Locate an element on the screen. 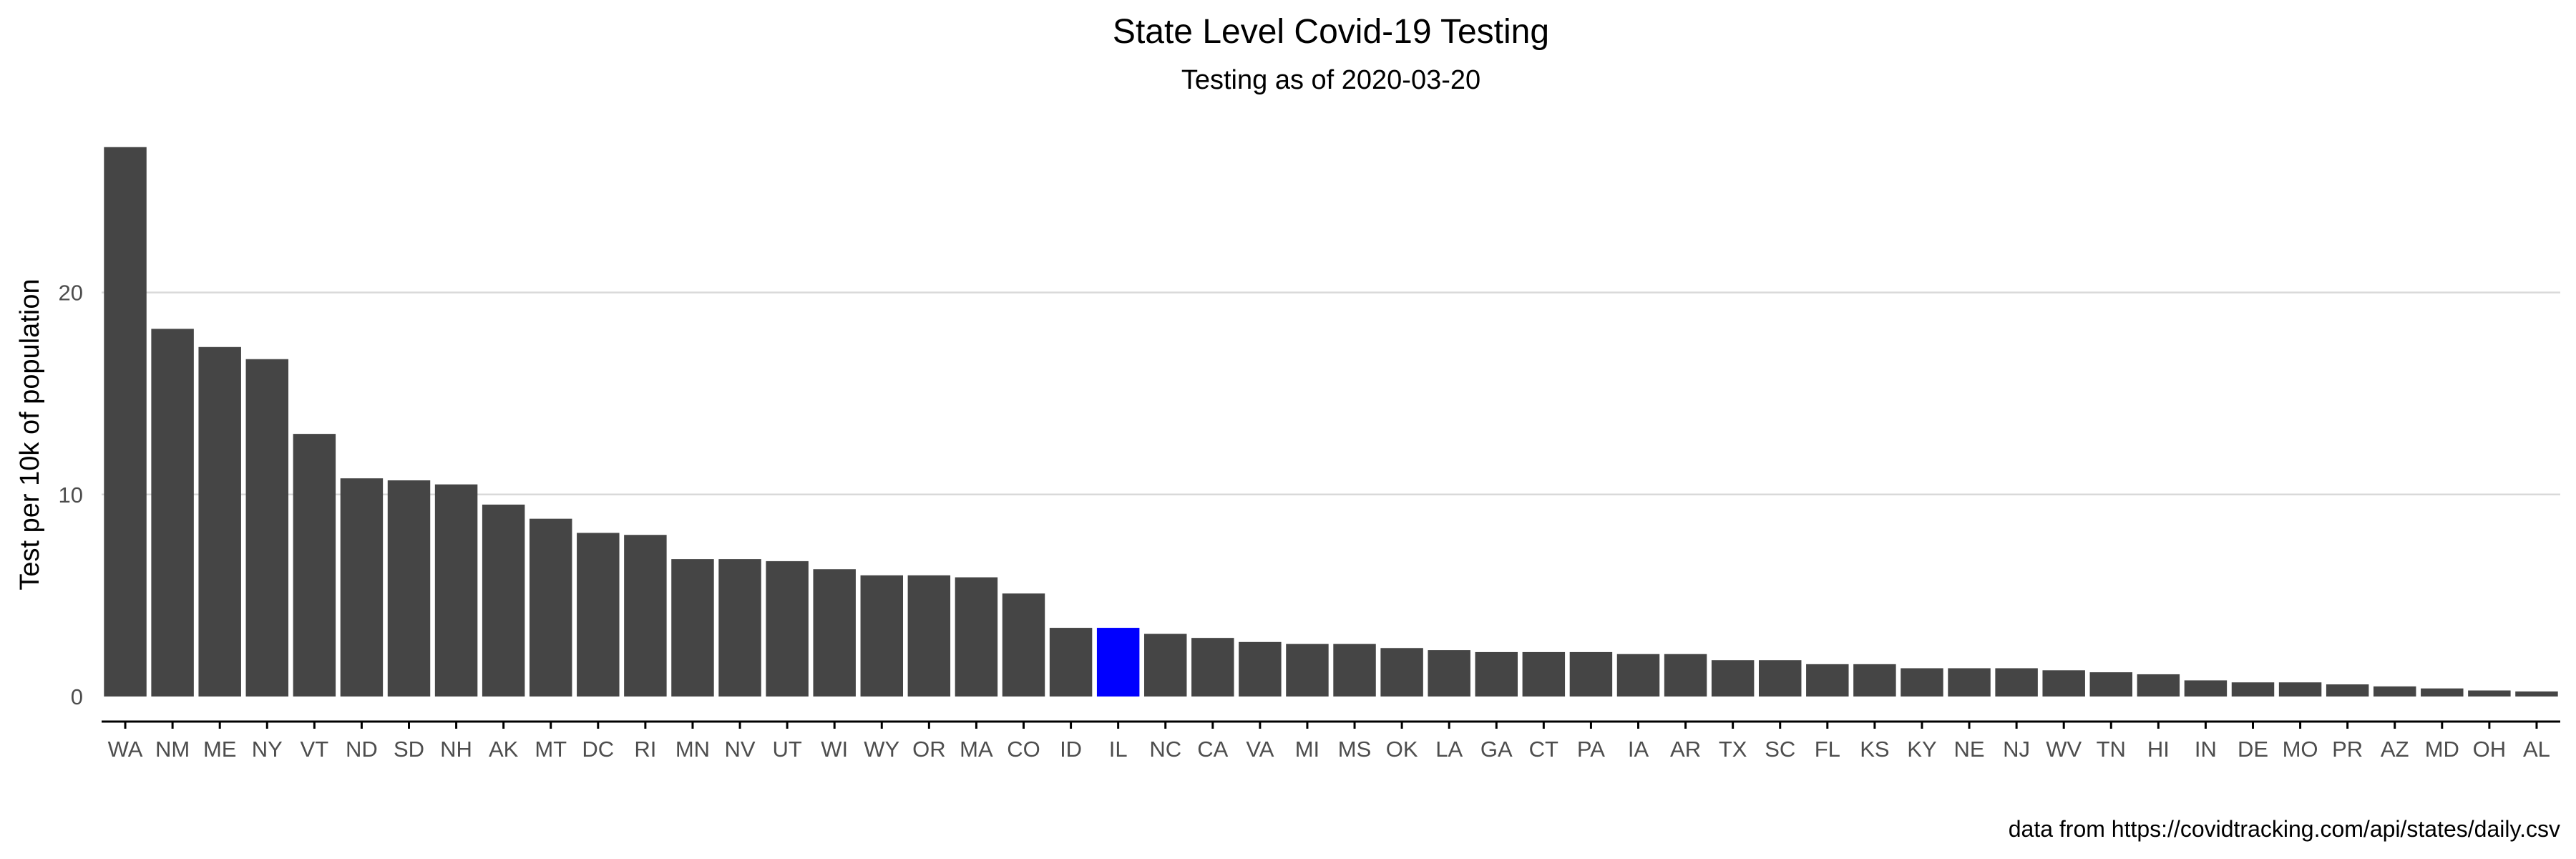 Image resolution: width=2576 pixels, height=859 pixels. bar-de is located at coordinates (2253, 689).